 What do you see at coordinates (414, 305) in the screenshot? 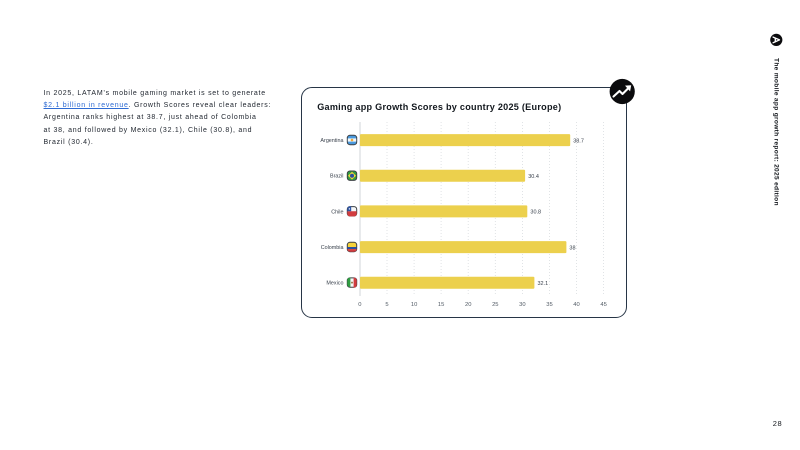
I see `svg-text: 10` at bounding box center [414, 305].